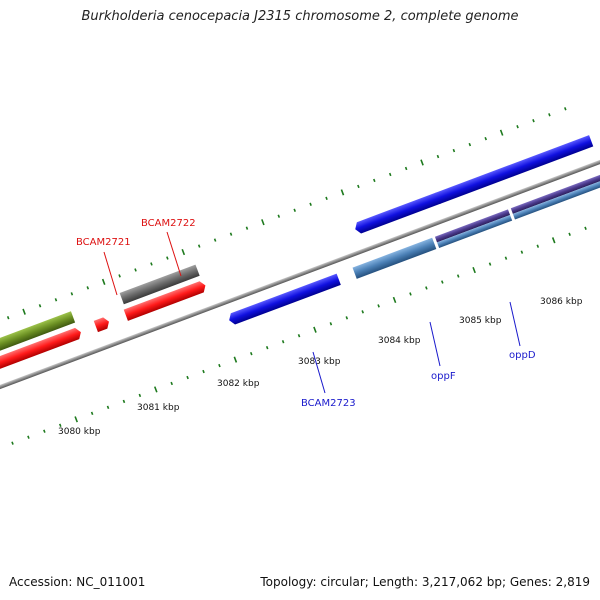  Describe the element at coordinates (398, 213) in the screenshot. I see `gene-oppf-forward-cds` at that location.